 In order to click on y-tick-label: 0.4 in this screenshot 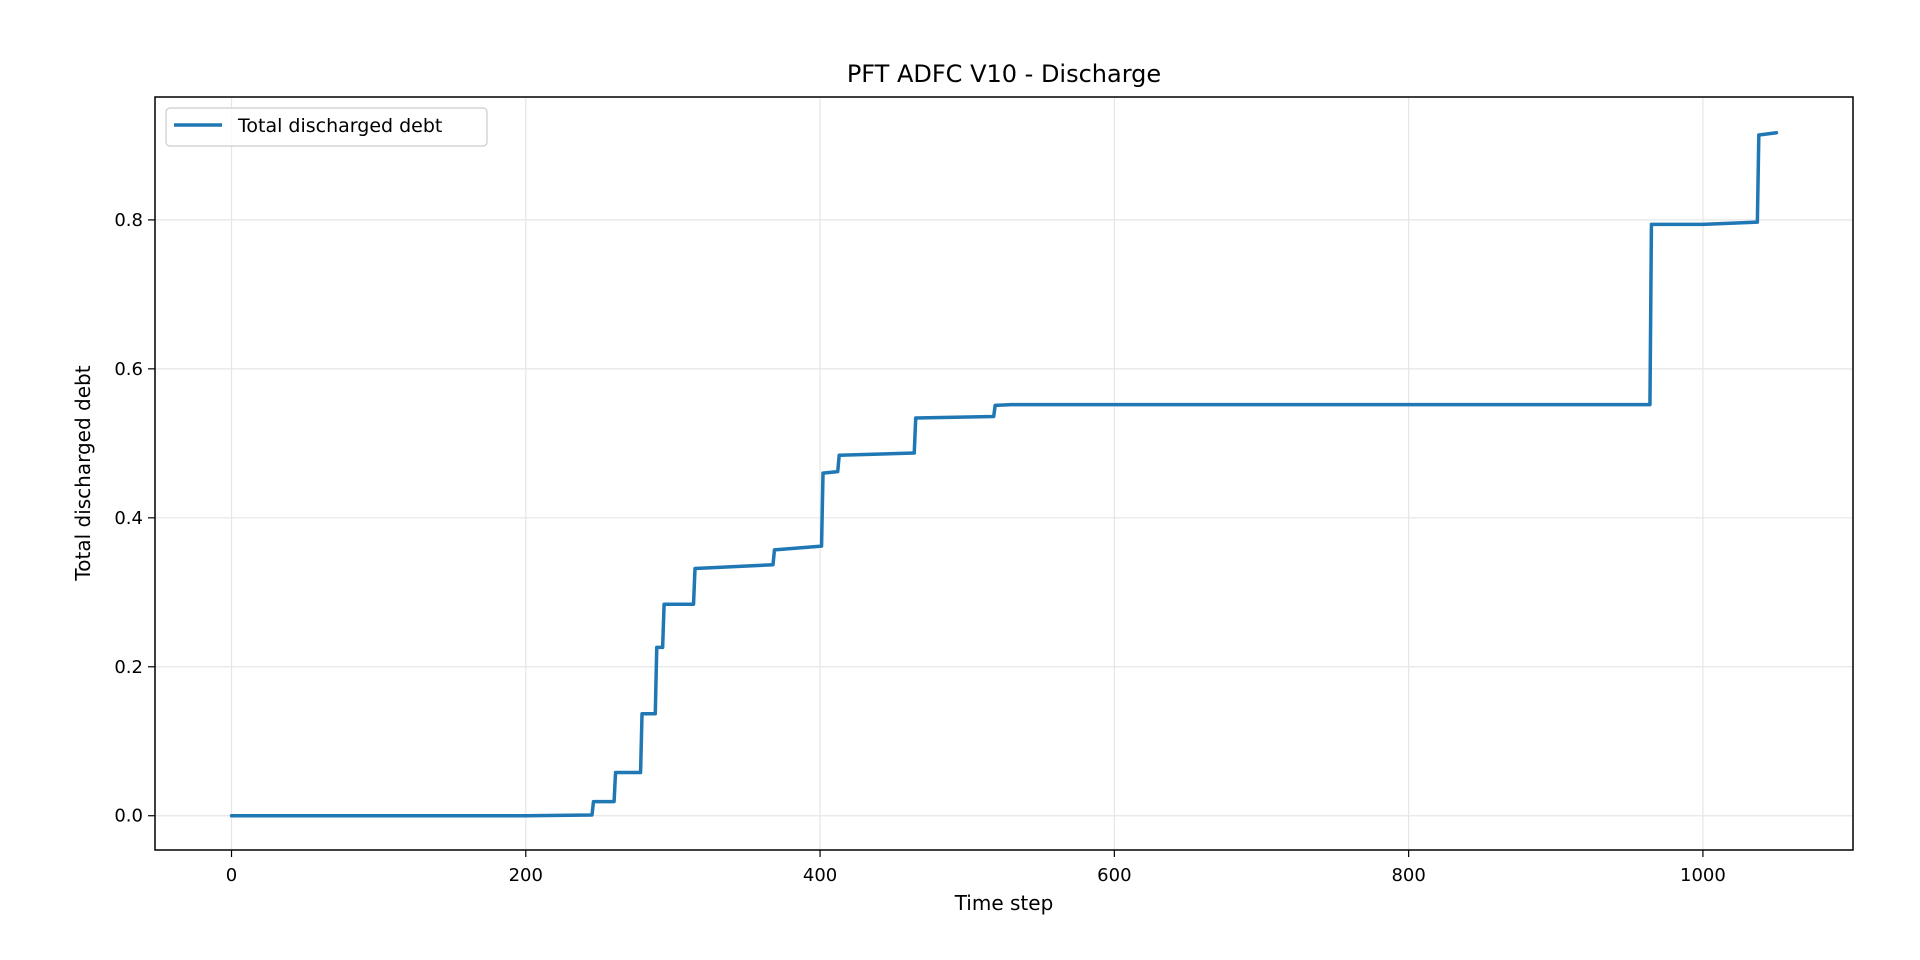, I will do `click(128, 518)`.